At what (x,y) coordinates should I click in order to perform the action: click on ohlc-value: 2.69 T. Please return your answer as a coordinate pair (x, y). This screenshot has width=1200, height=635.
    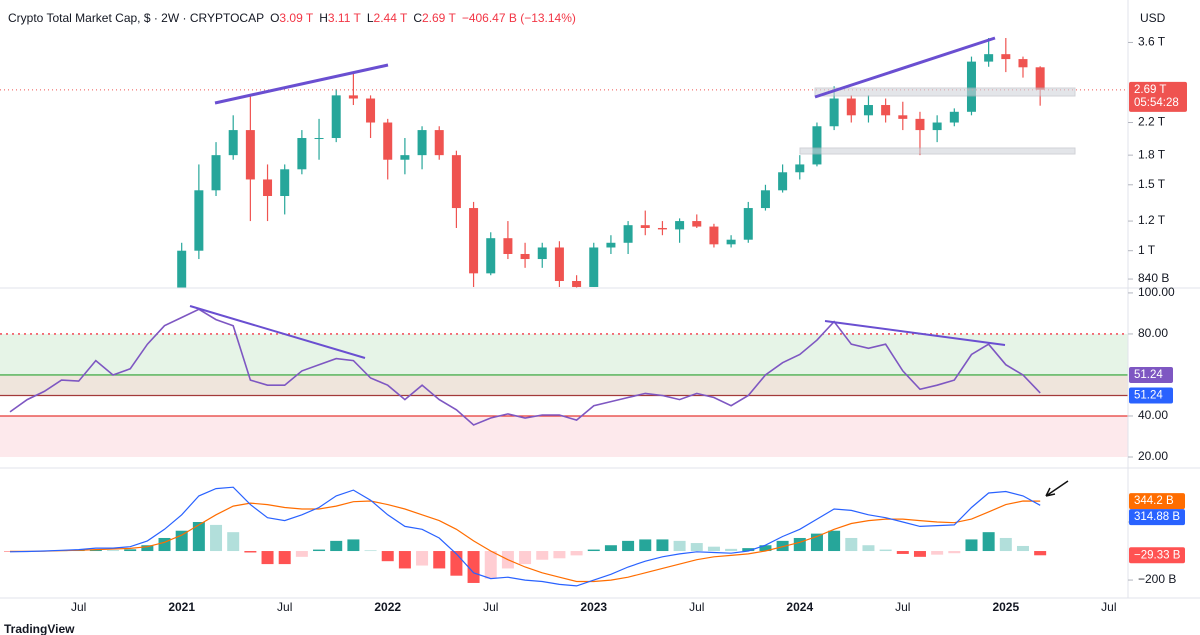
    Looking at the image, I should click on (439, 18).